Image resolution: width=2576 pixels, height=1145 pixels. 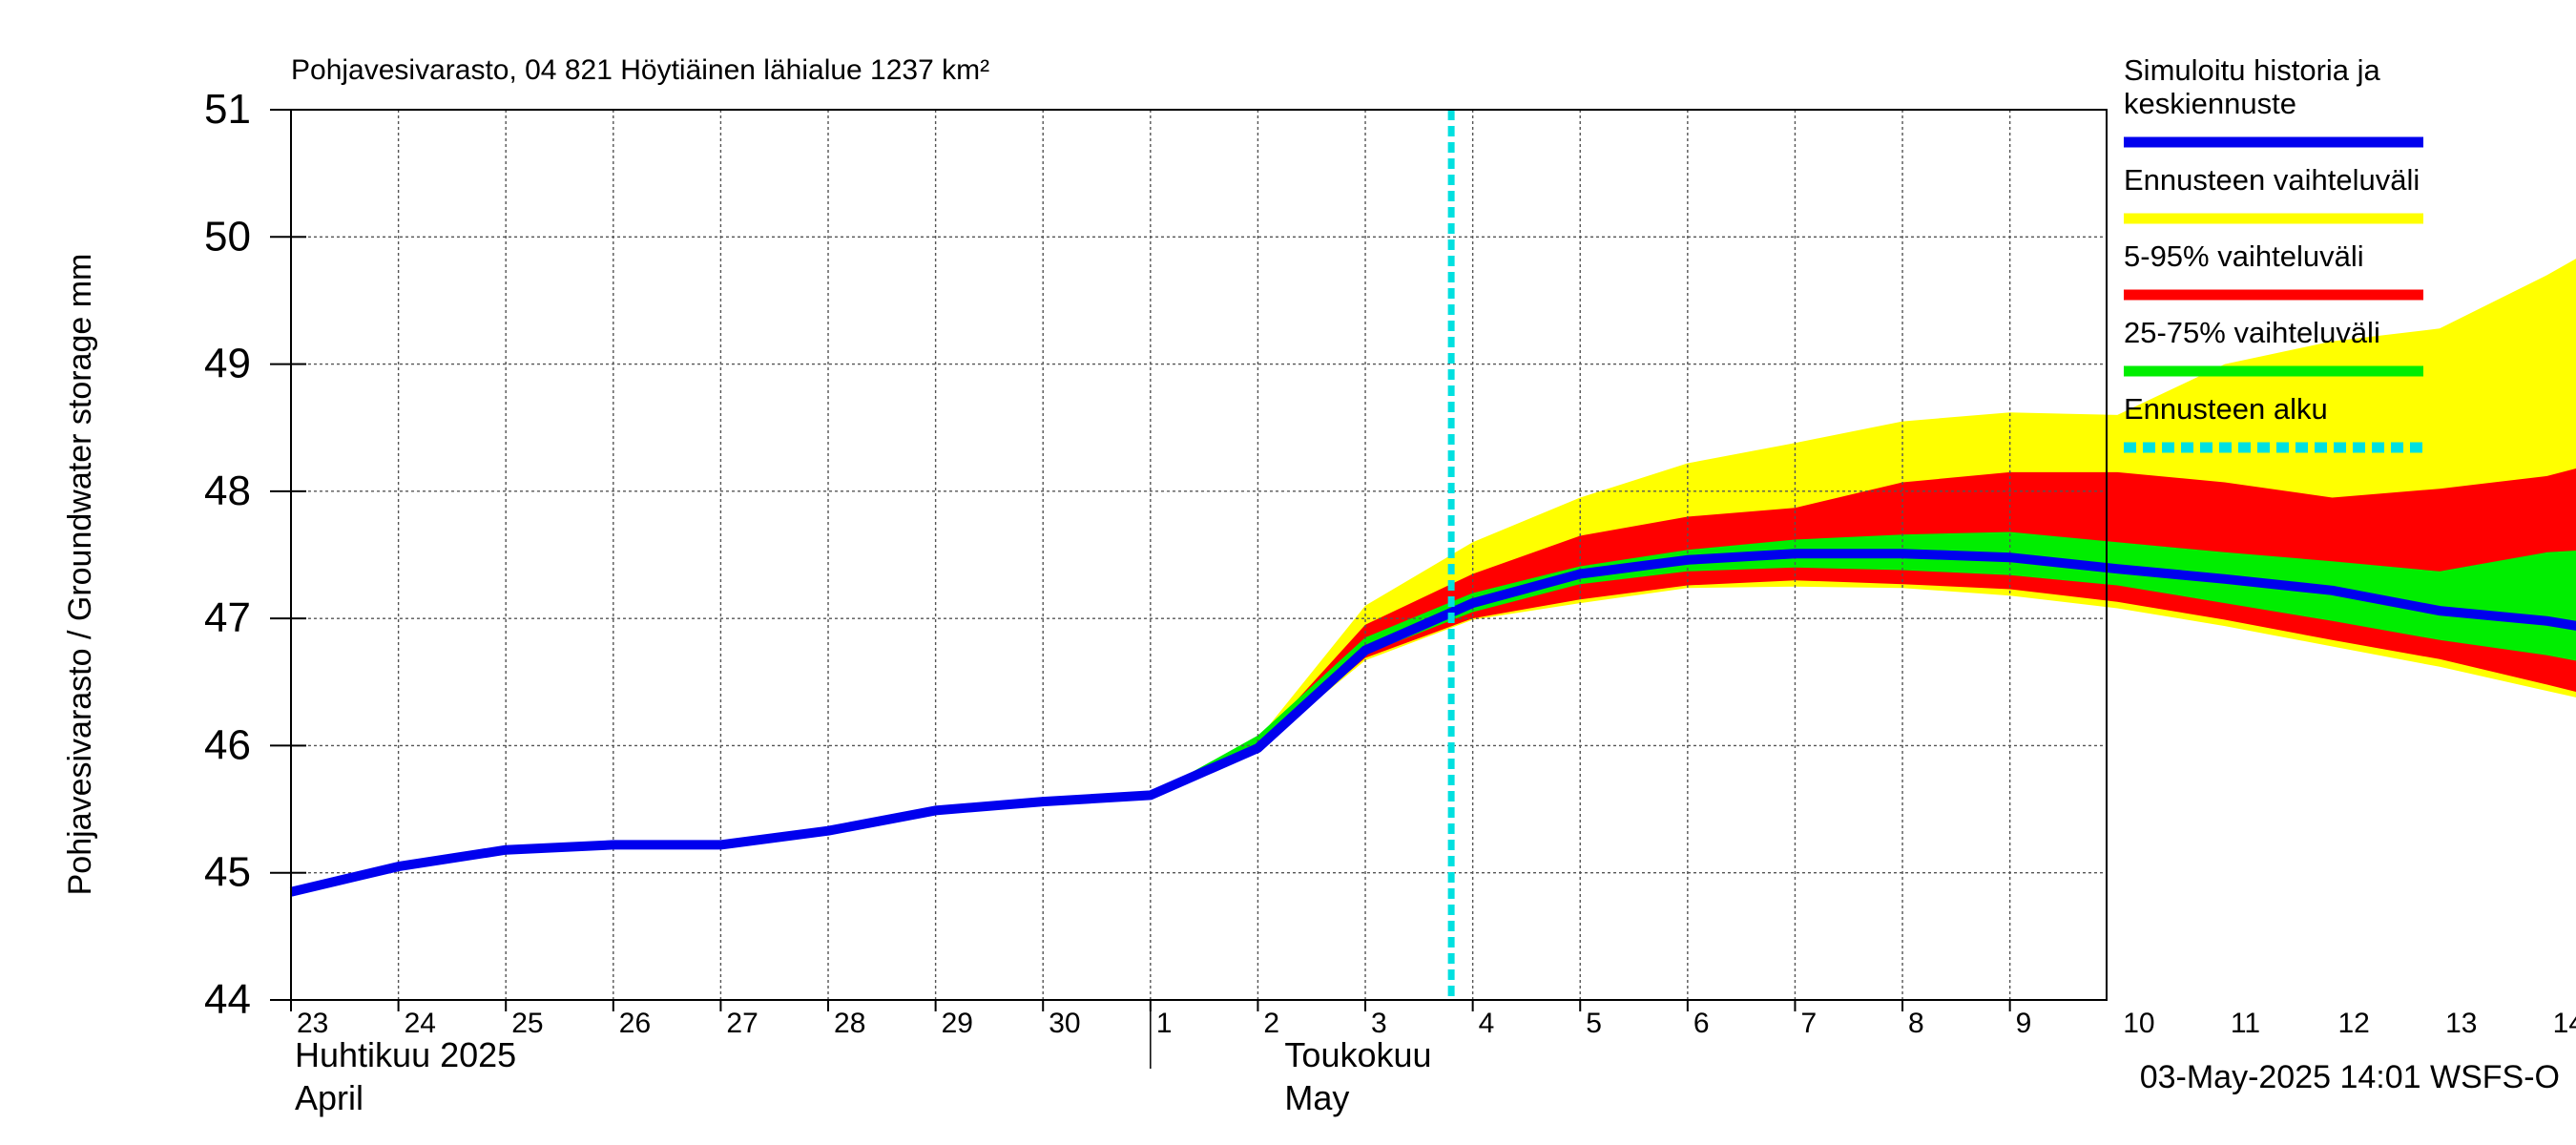 I want to click on month-label-fi-1: Toukokuu, so click(x=1357, y=1055).